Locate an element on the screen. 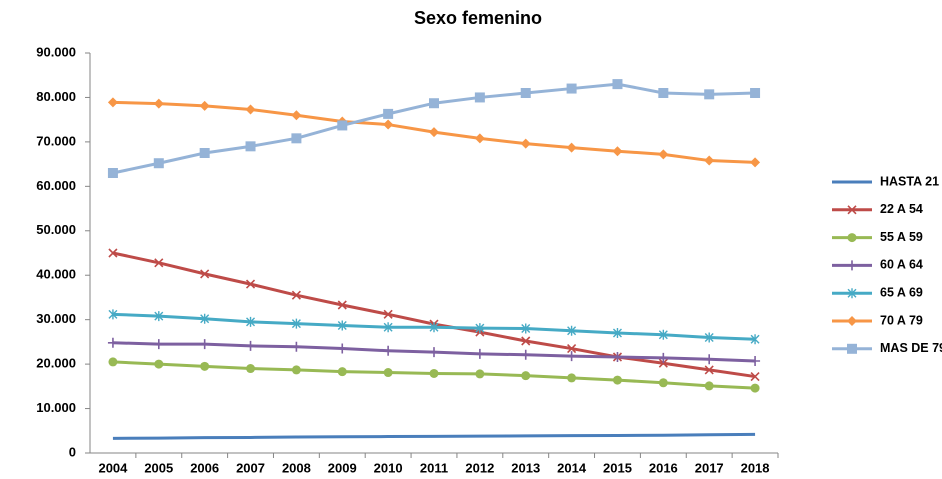  x-tick-label: 2005 is located at coordinates (158, 467).